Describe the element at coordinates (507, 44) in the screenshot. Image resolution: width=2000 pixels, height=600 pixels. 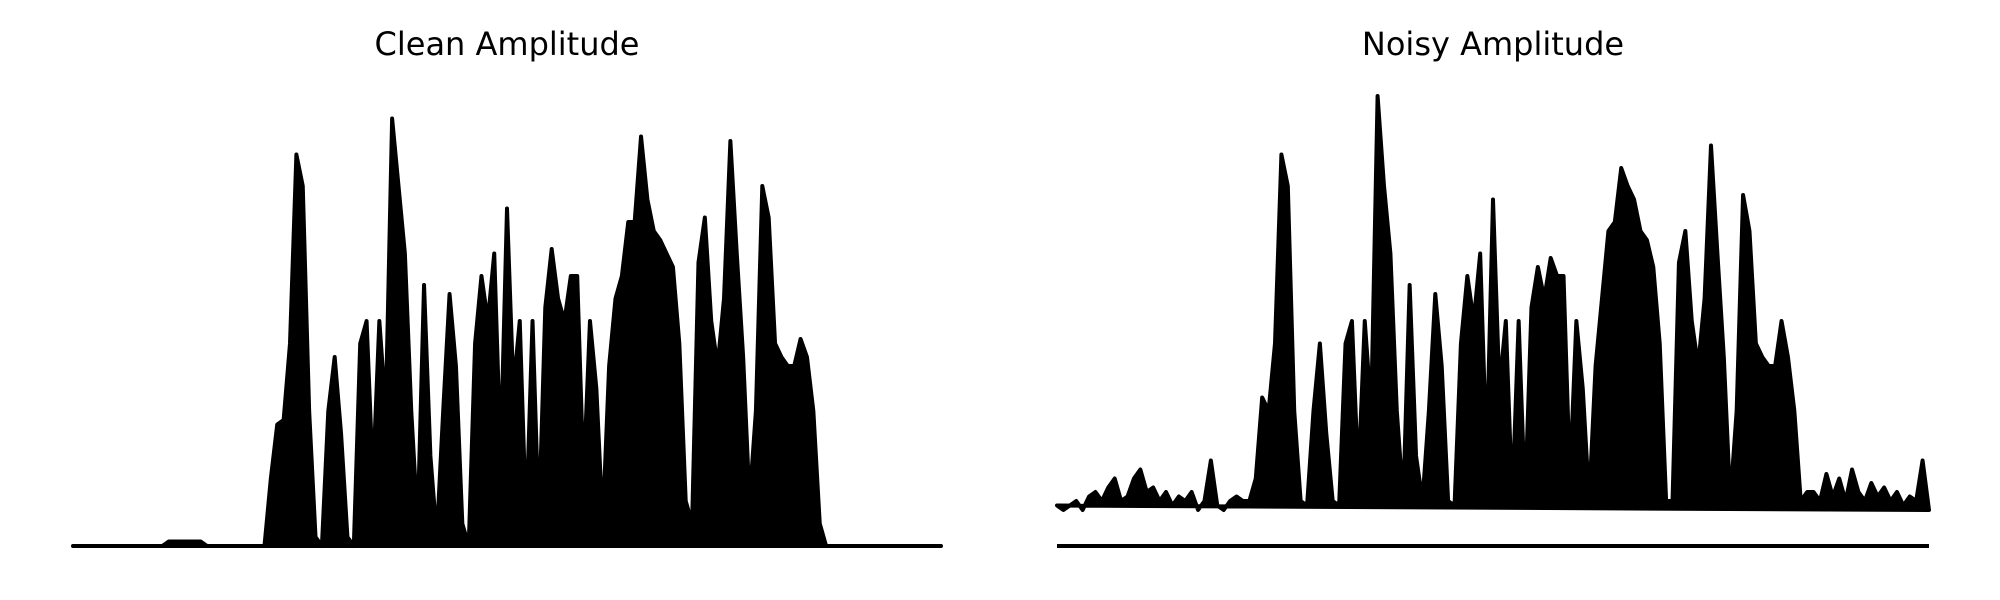
I see `chart-title: Clean Amplitude` at that location.